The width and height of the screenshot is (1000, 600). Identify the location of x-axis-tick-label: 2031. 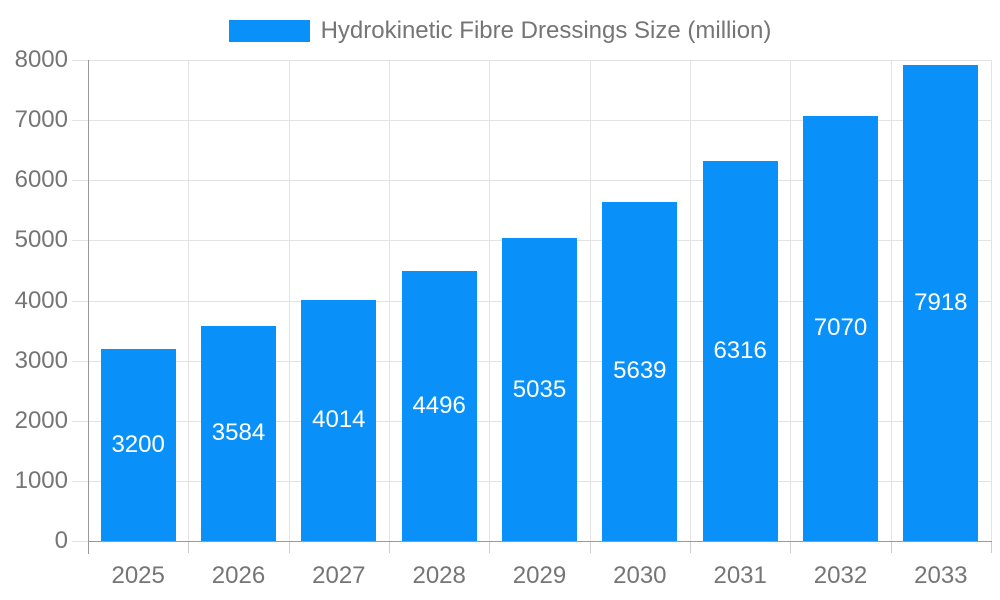
(740, 575).